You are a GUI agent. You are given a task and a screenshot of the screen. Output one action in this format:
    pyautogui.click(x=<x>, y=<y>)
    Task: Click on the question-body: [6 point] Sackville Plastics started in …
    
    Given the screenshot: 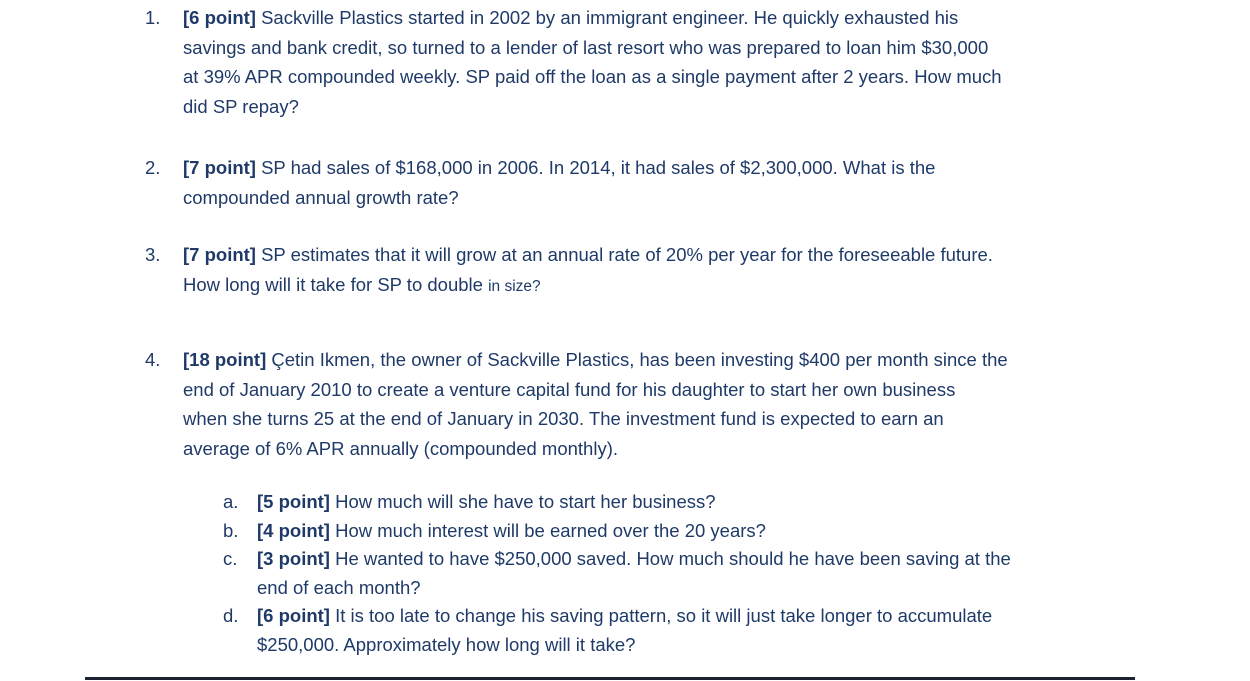 What is the action you would take?
    pyautogui.click(x=716, y=62)
    